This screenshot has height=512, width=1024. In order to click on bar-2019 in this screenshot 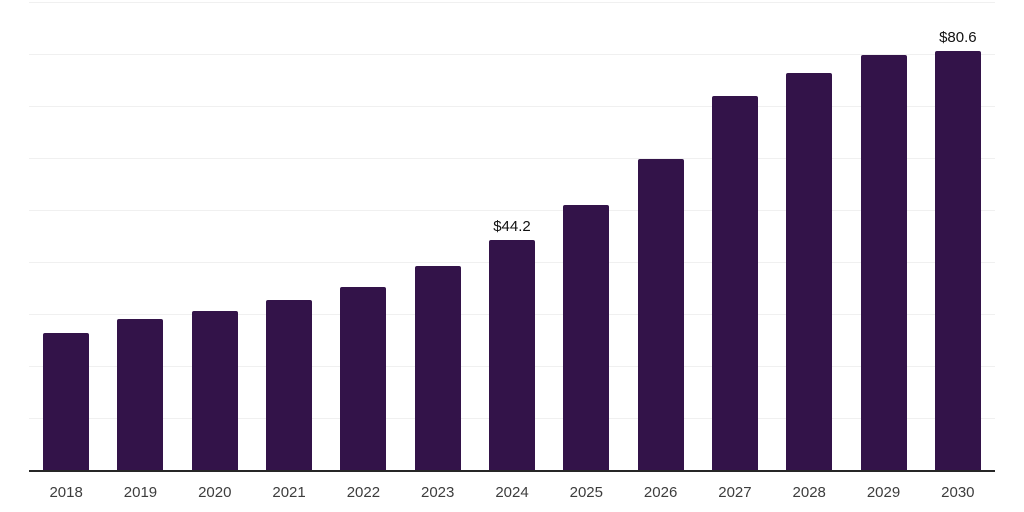, I will do `click(140, 394)`.